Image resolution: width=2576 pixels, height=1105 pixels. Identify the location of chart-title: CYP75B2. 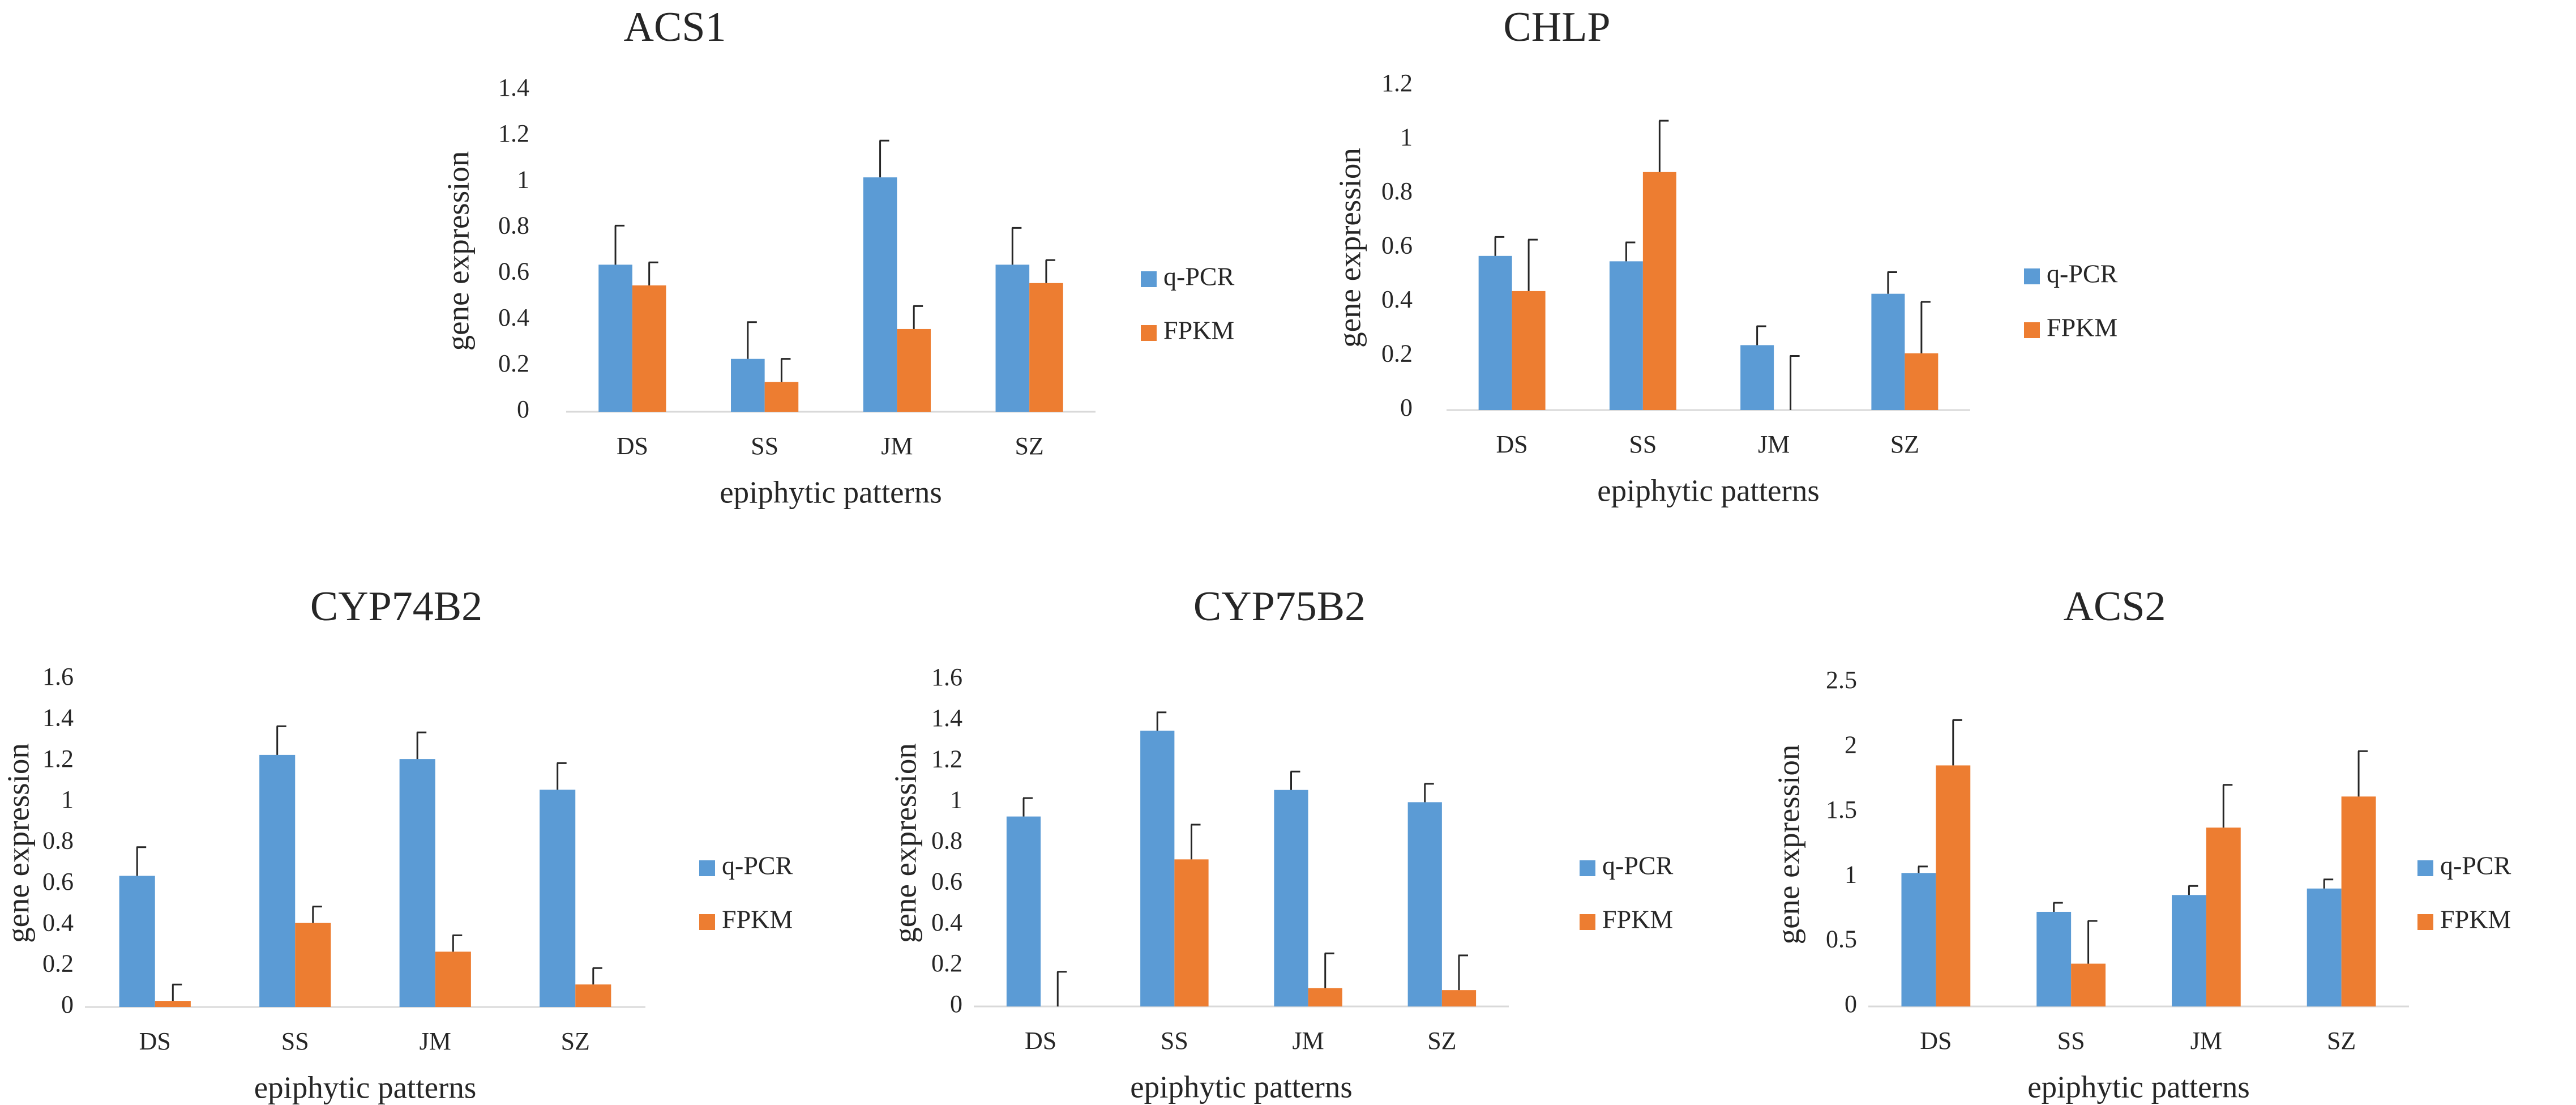
(1279, 606).